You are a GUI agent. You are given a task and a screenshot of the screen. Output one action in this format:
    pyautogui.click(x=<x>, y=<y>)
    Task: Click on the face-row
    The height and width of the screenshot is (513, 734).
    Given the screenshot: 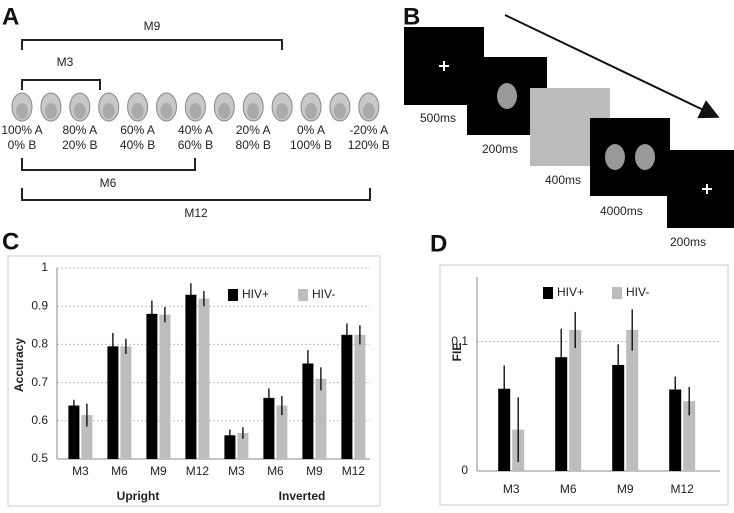 What is the action you would take?
    pyautogui.click(x=195, y=107)
    